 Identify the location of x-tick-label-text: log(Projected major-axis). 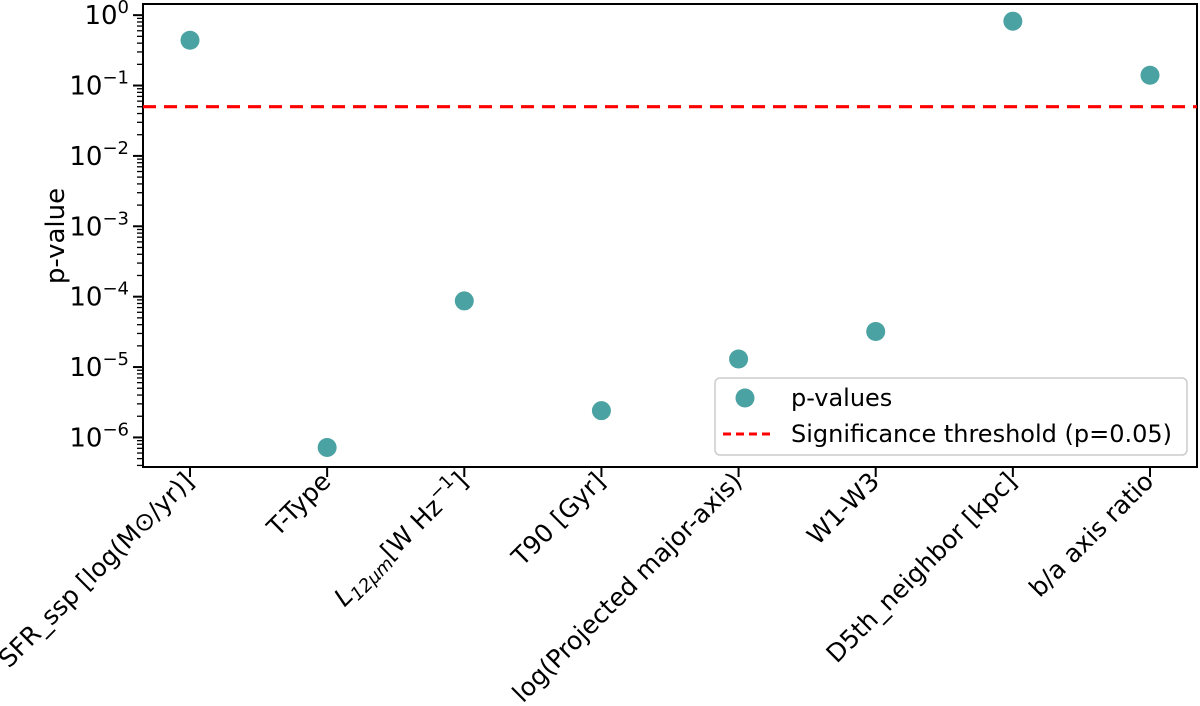
(627, 586).